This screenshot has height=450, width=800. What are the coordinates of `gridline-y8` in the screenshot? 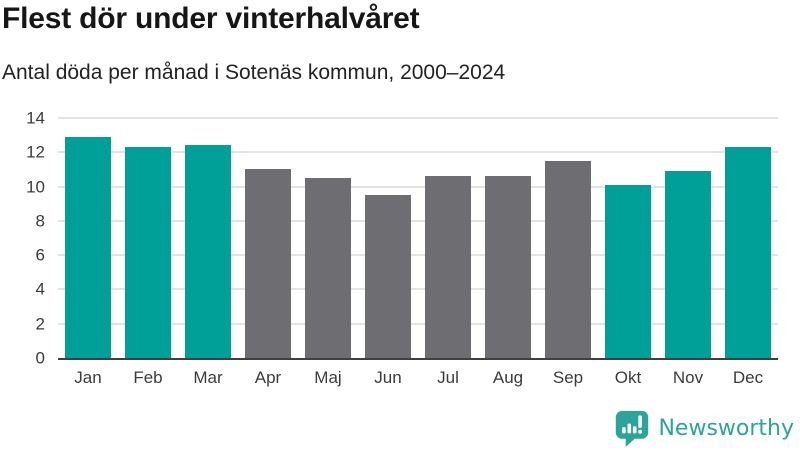 It's located at (418, 220).